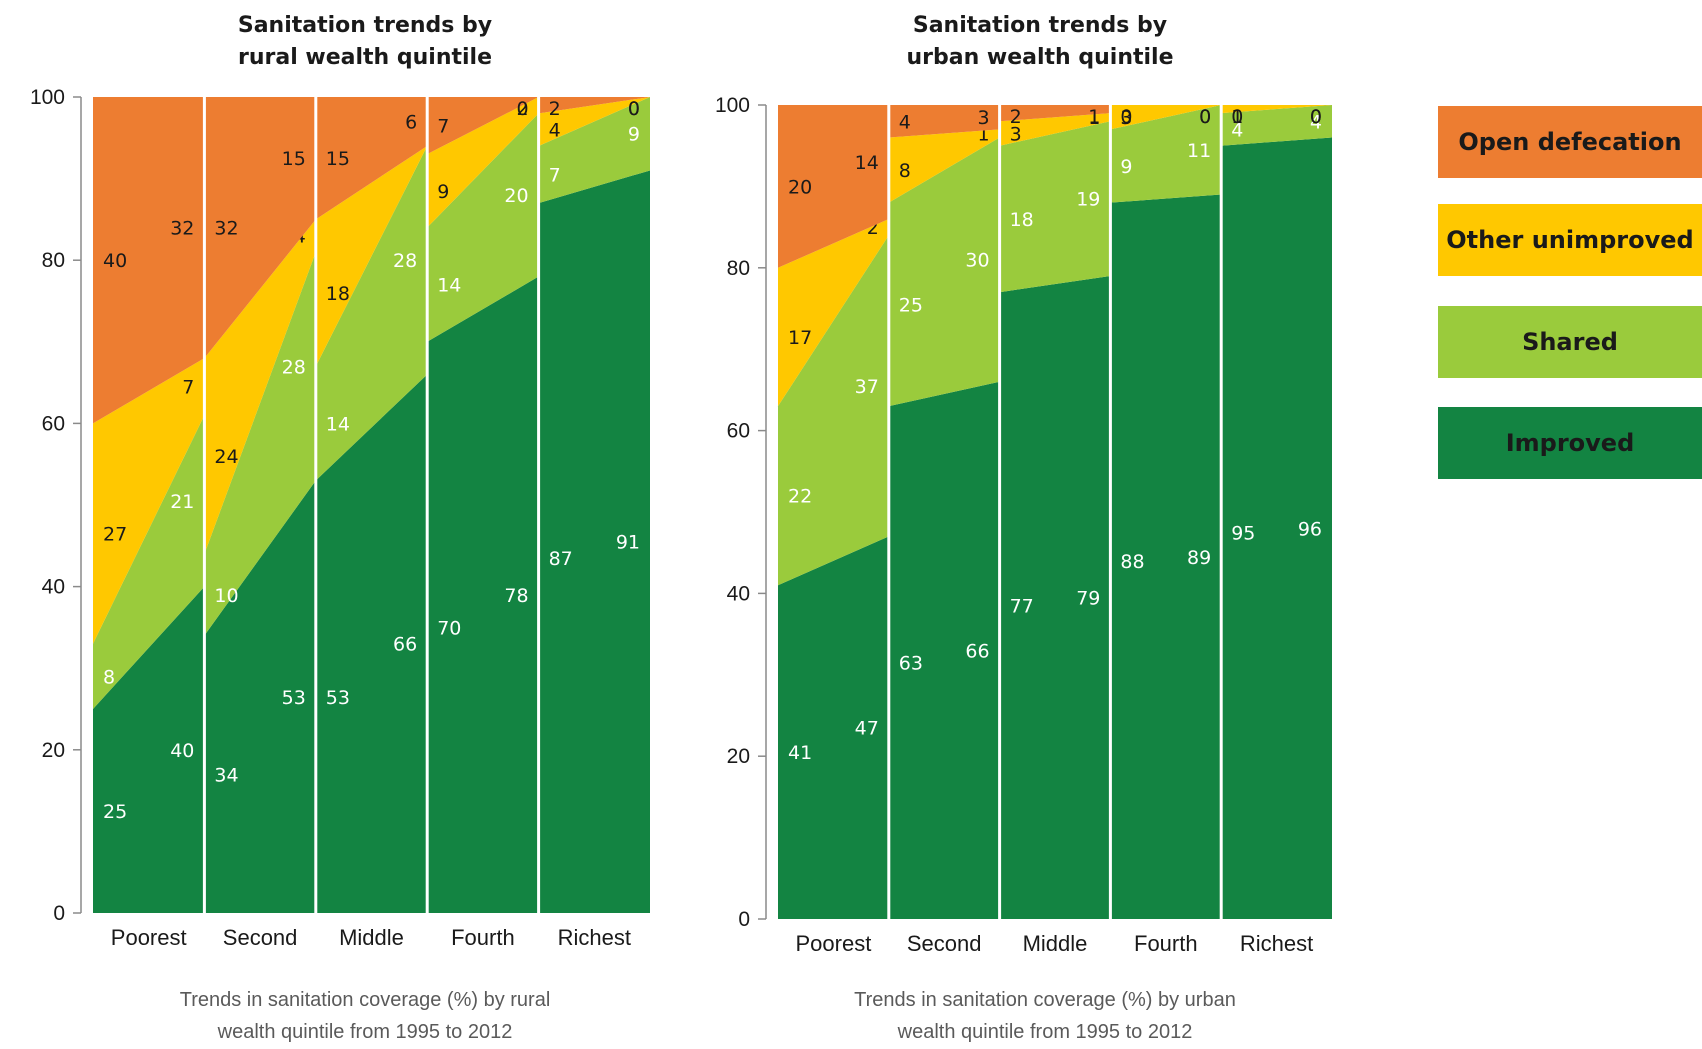 Image resolution: width=1702 pixels, height=1049 pixels. Describe the element at coordinates (516, 196) in the screenshot. I see `data-label: 20` at that location.